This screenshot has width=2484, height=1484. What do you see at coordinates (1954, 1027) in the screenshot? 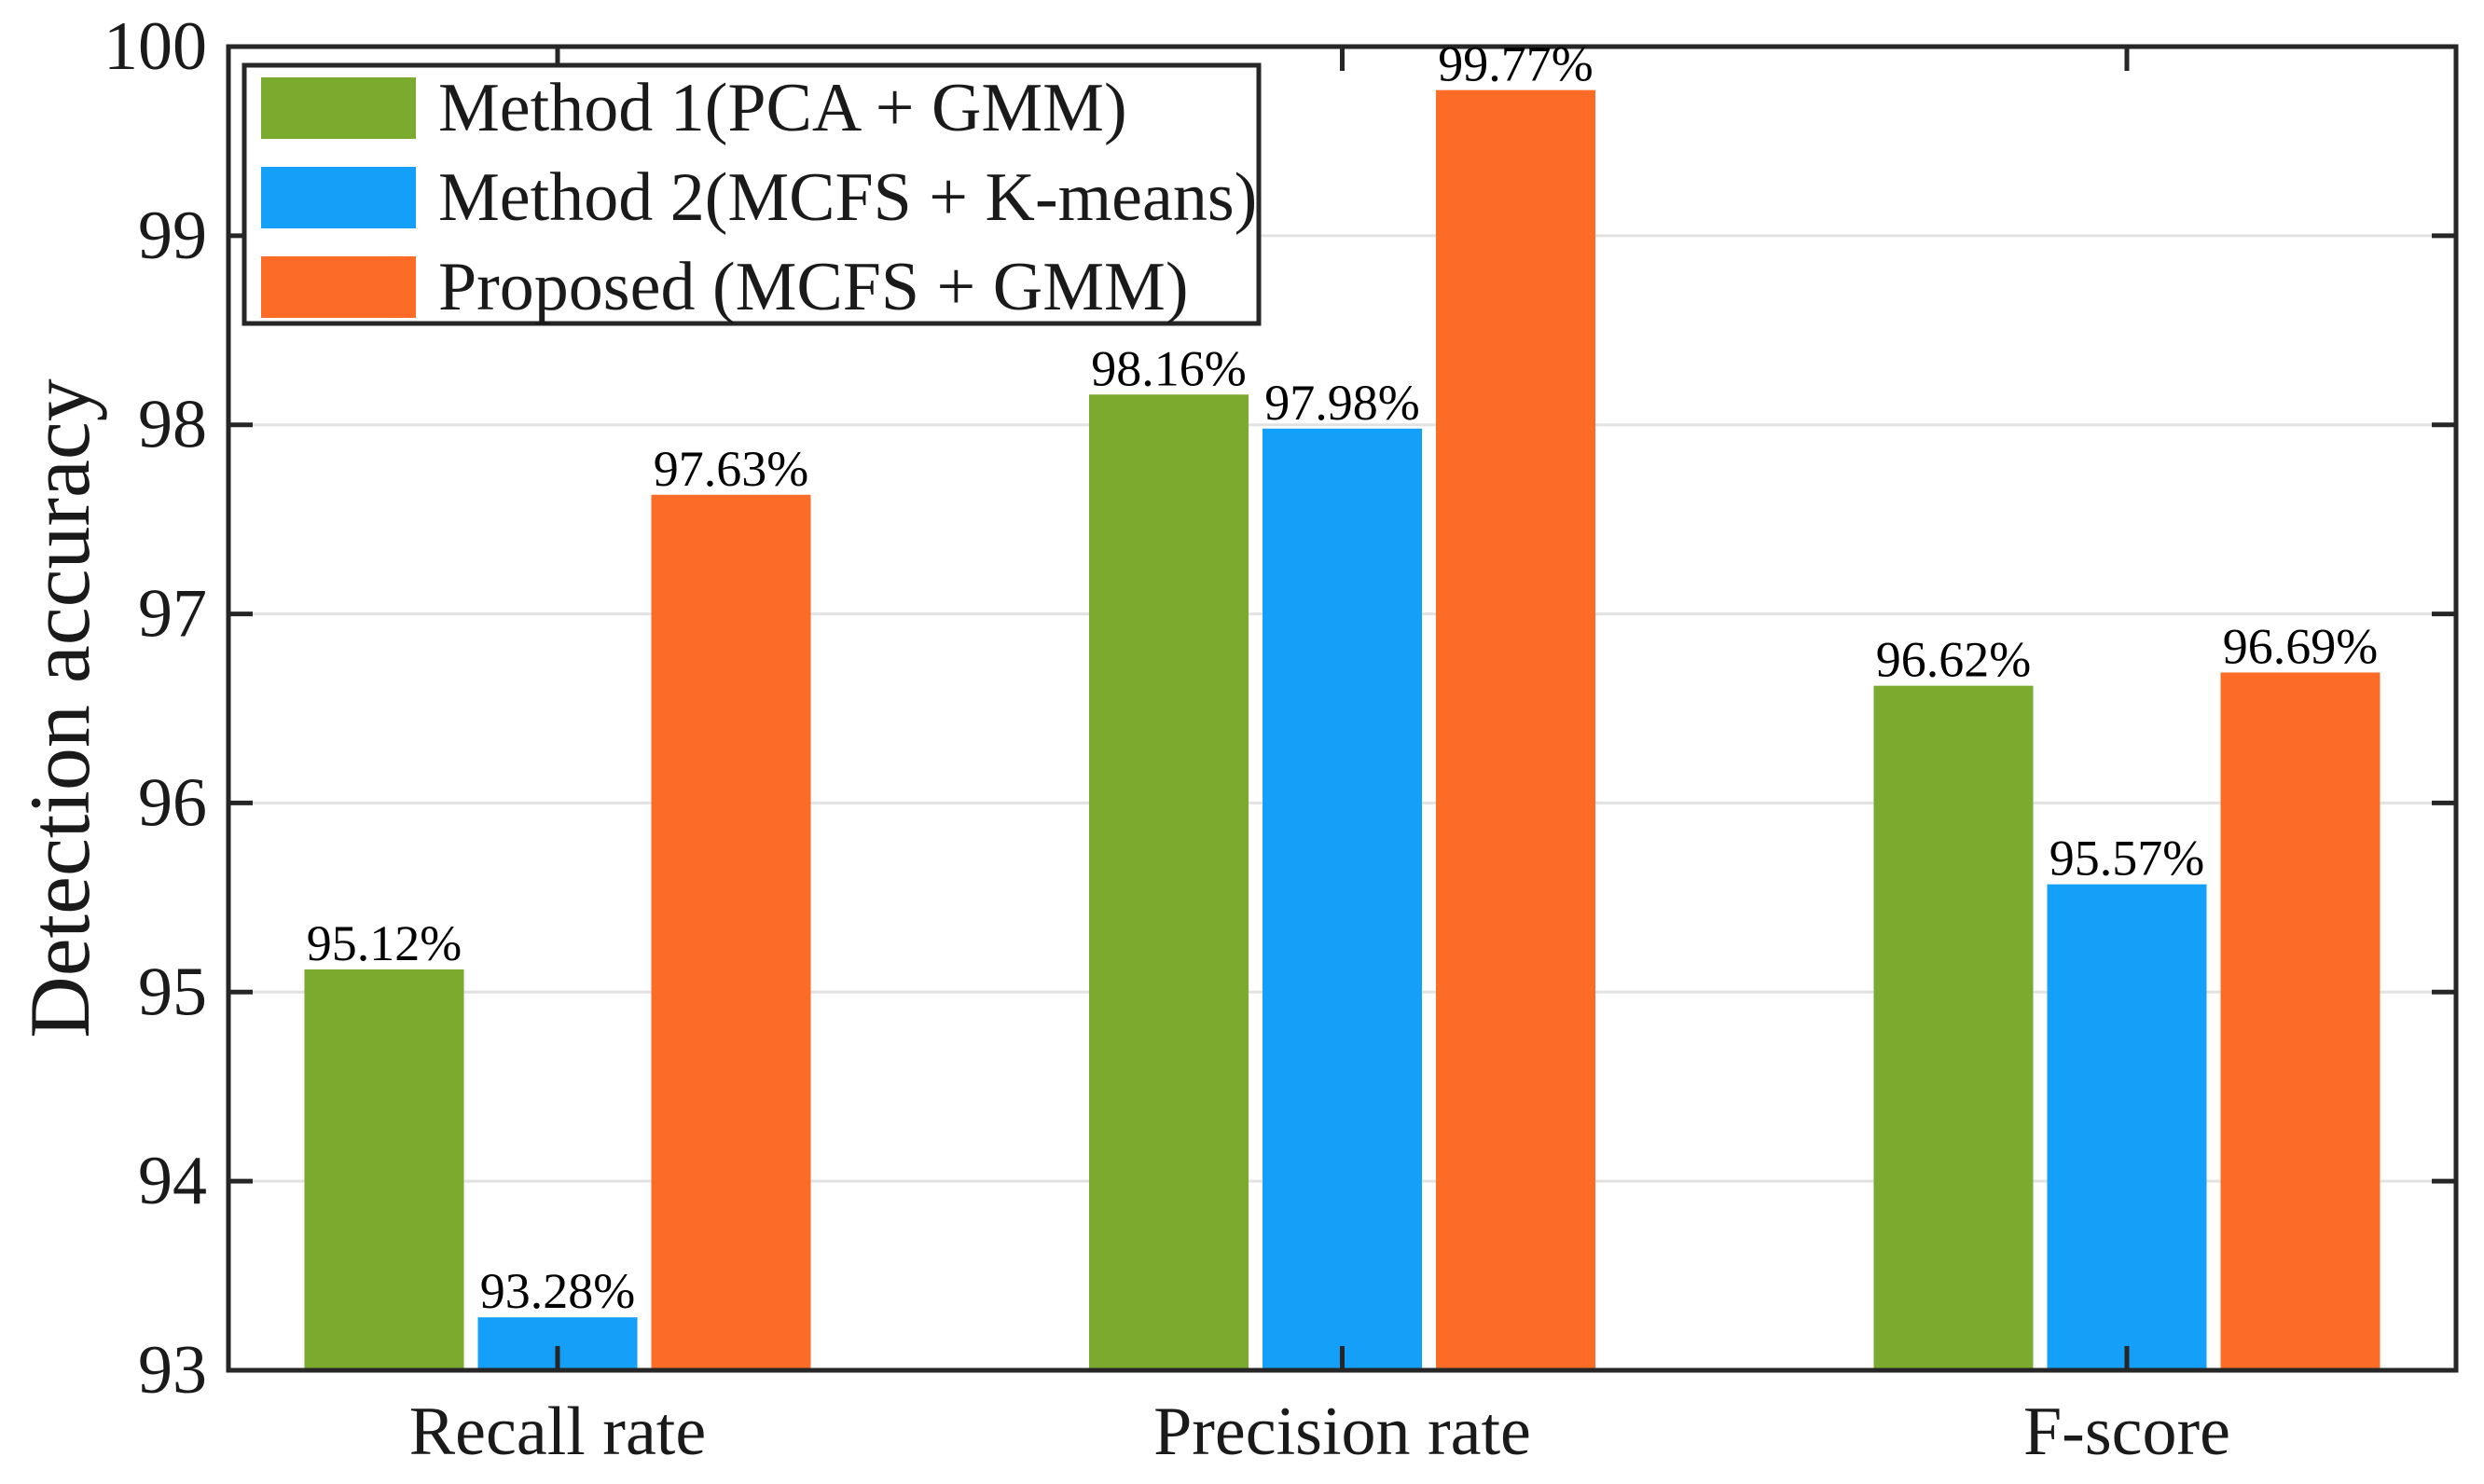
I see `bar-series1-cat3` at bounding box center [1954, 1027].